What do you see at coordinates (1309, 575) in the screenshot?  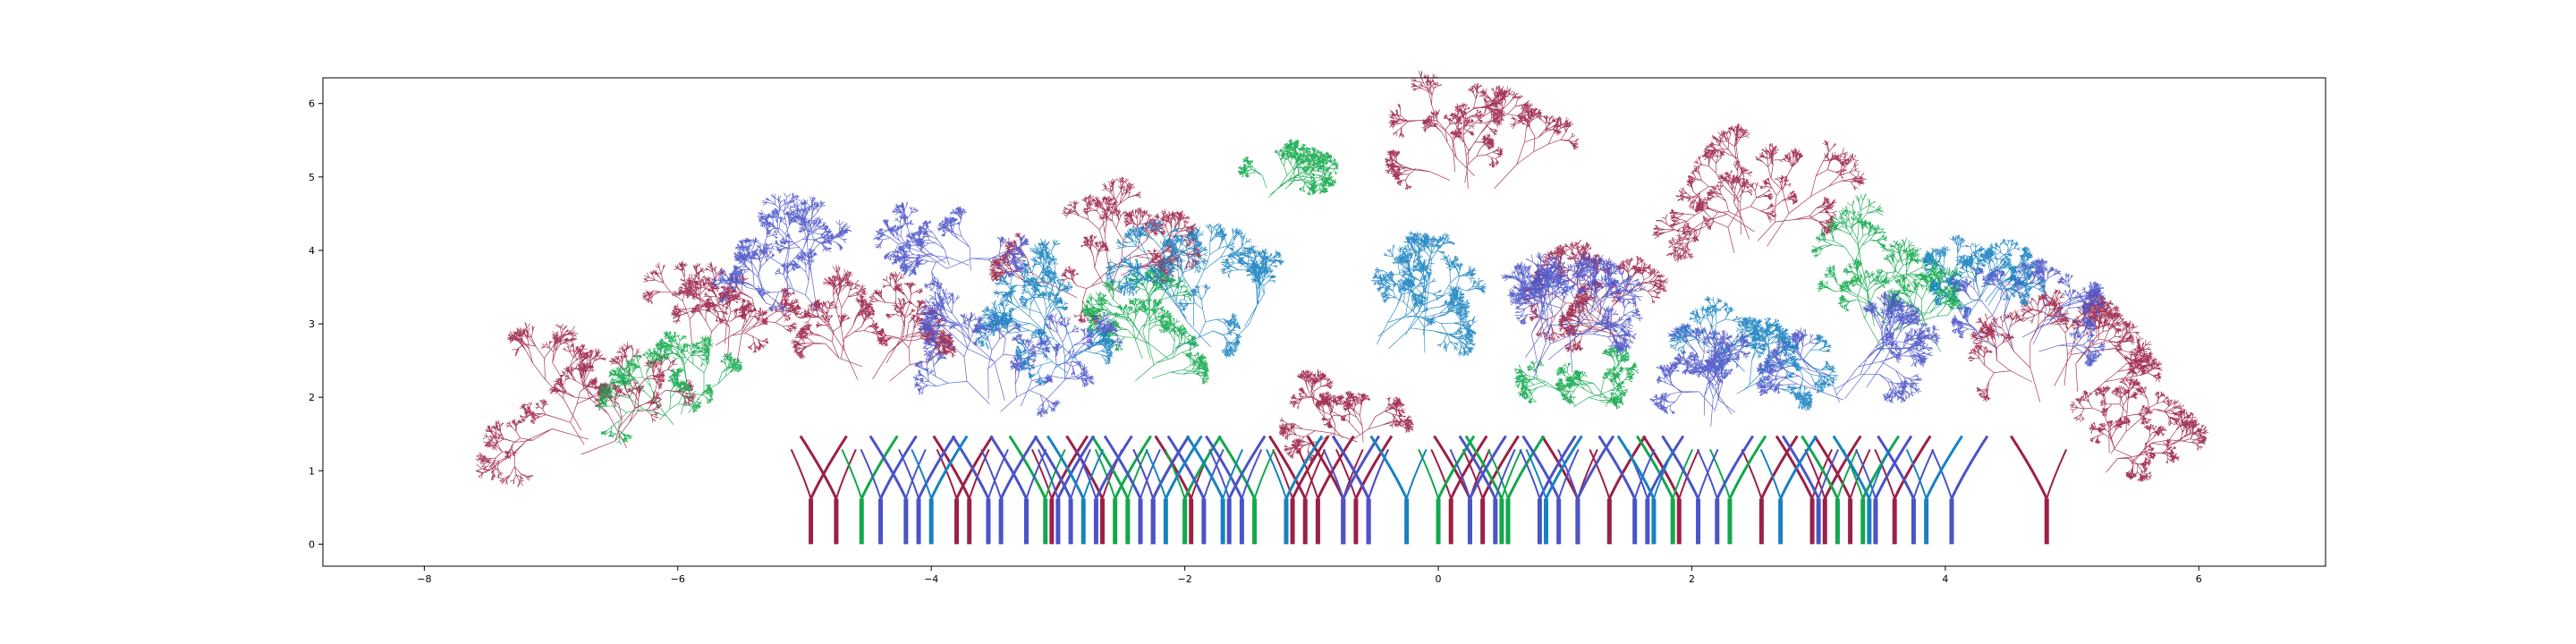 I see `x-axis: −8 −6 −4 −2 0 2 4 6` at bounding box center [1309, 575].